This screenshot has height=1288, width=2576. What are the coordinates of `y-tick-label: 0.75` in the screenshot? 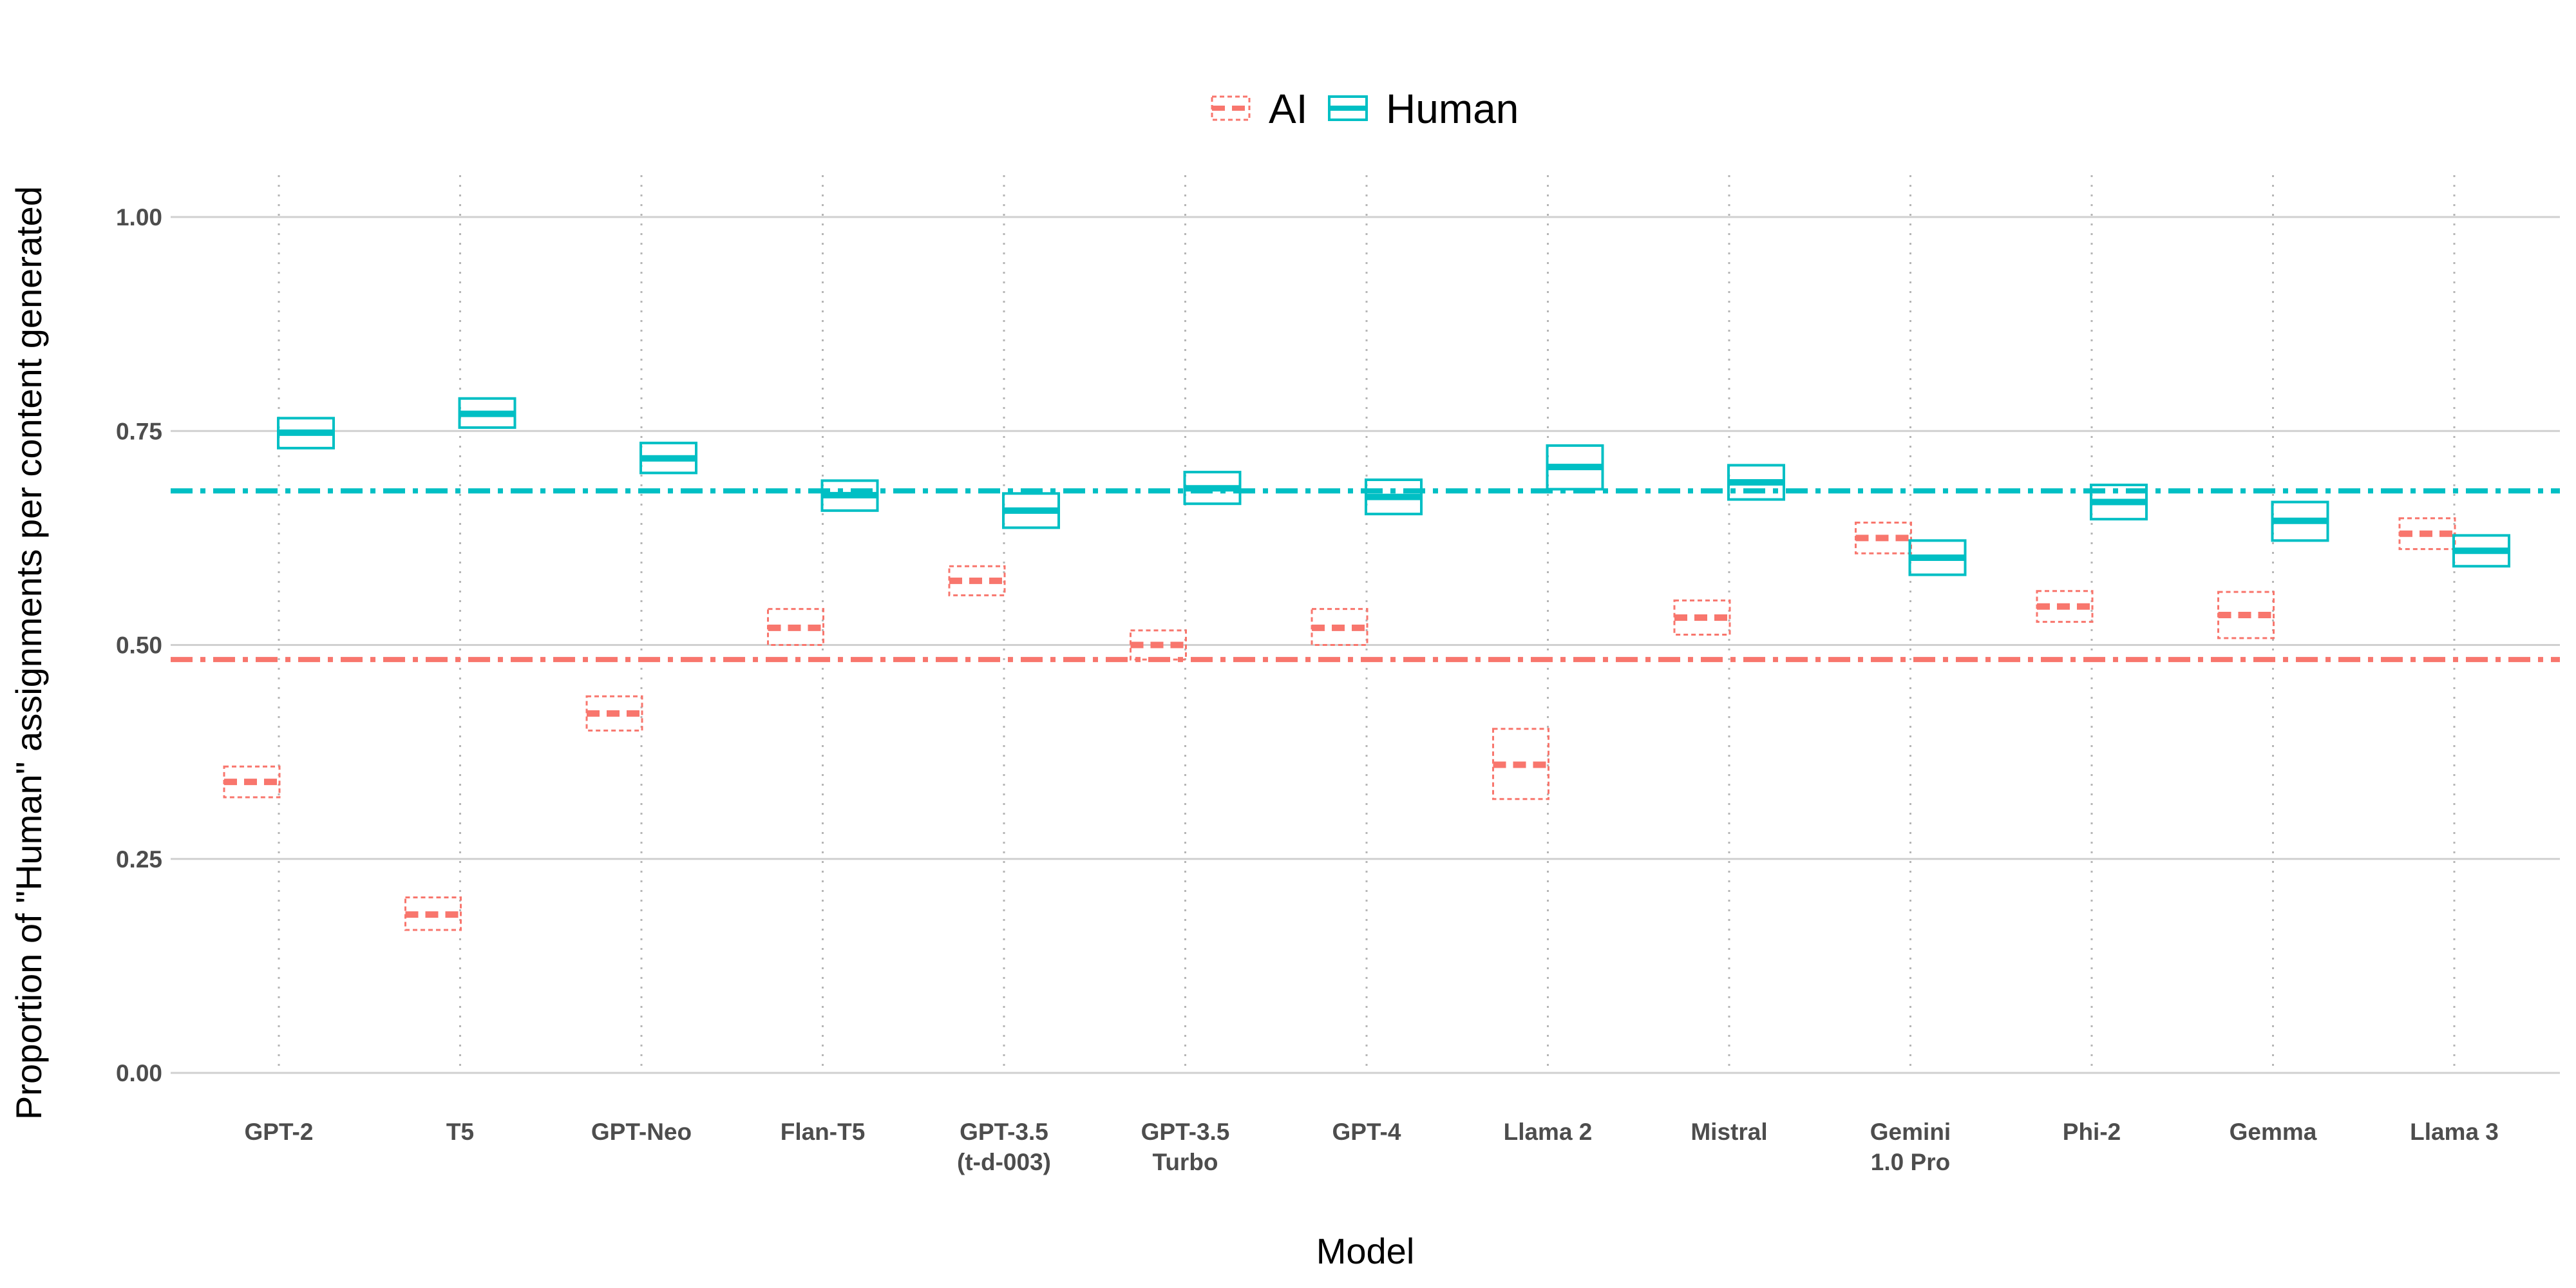 It's located at (139, 431).